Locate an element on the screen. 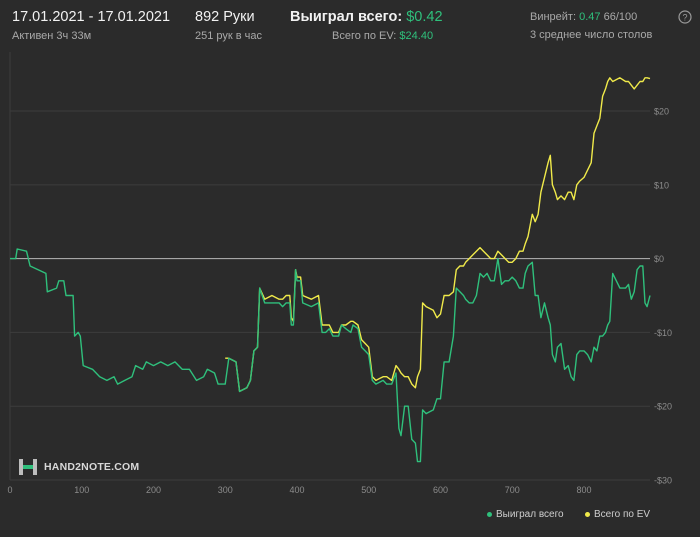 The width and height of the screenshot is (700, 537). x-axis-ticks: 0 100 200 300 400 500 600 700 800 is located at coordinates (299, 490).